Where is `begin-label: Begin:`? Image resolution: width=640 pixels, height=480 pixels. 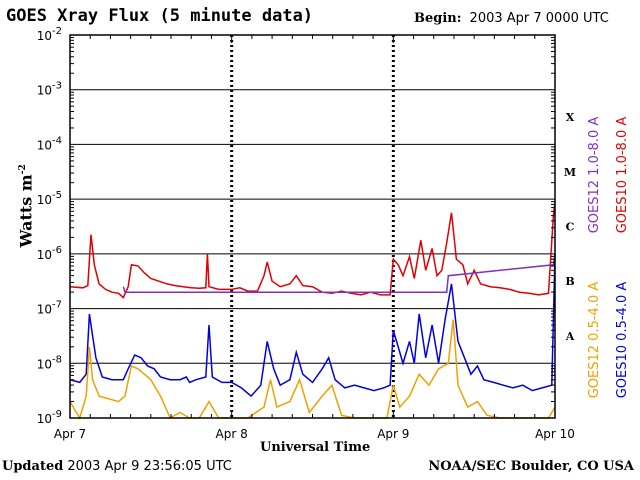
begin-label: Begin: is located at coordinates (438, 18).